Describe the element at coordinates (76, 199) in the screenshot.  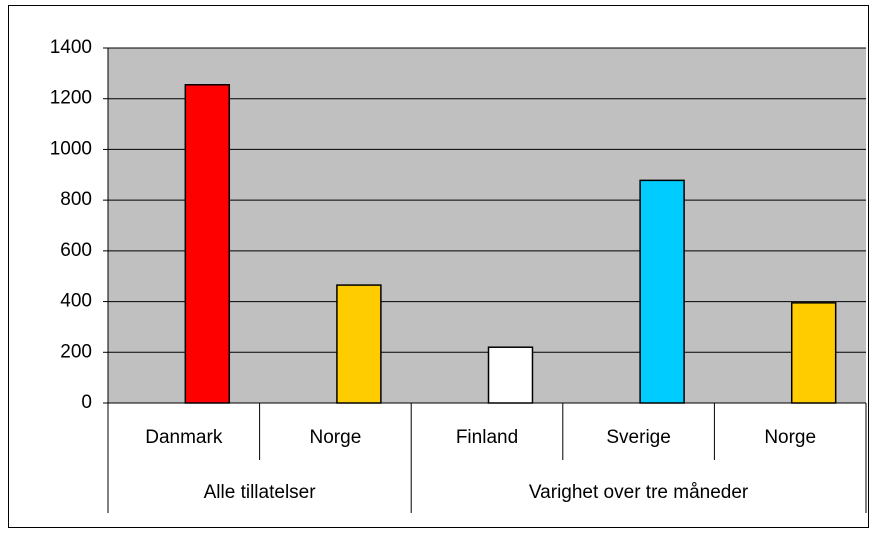
I see `y-tick-label: 800` at that location.